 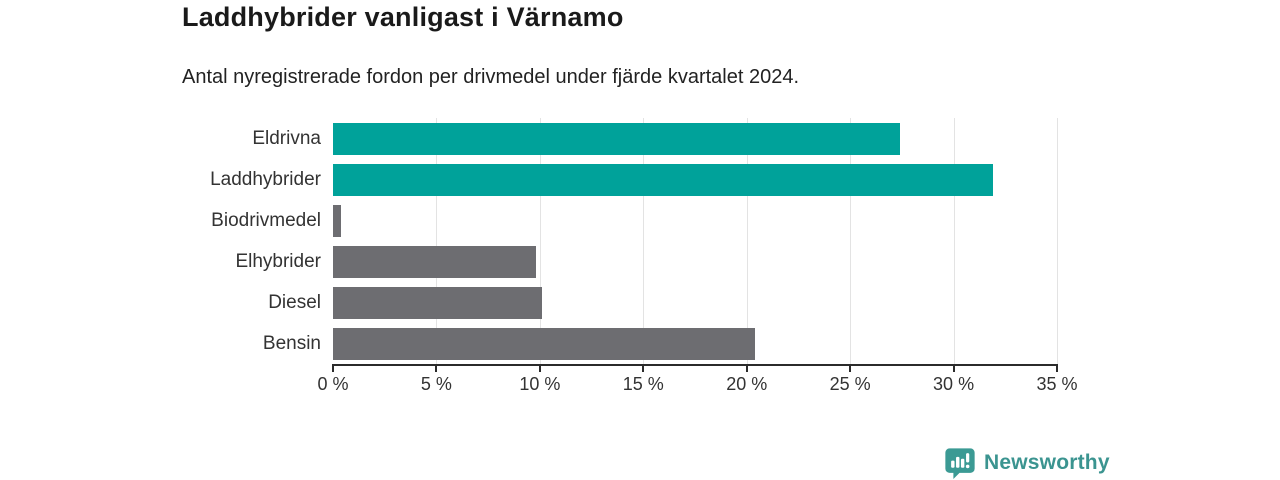 What do you see at coordinates (616, 138) in the screenshot?
I see `bar-eldrivna` at bounding box center [616, 138].